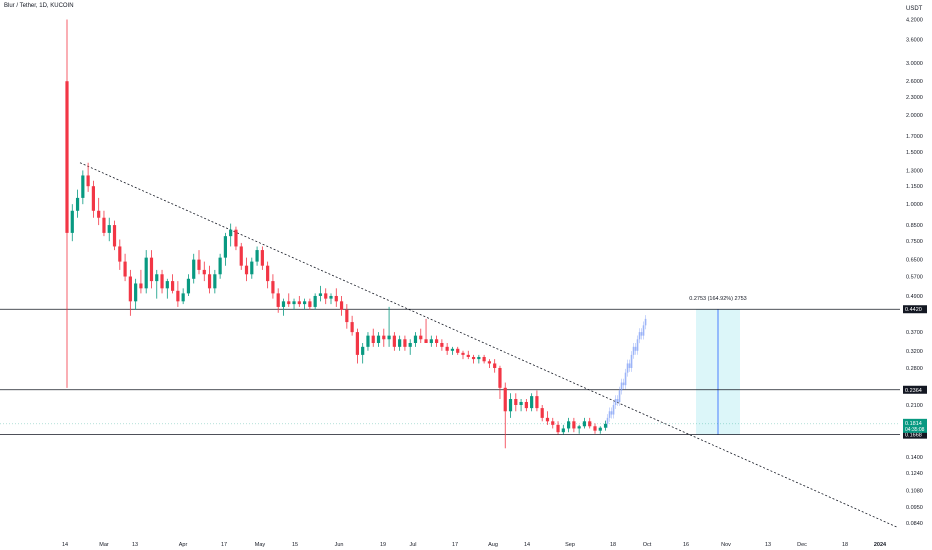  I want to click on level-label: 0.2364, so click(913, 391).